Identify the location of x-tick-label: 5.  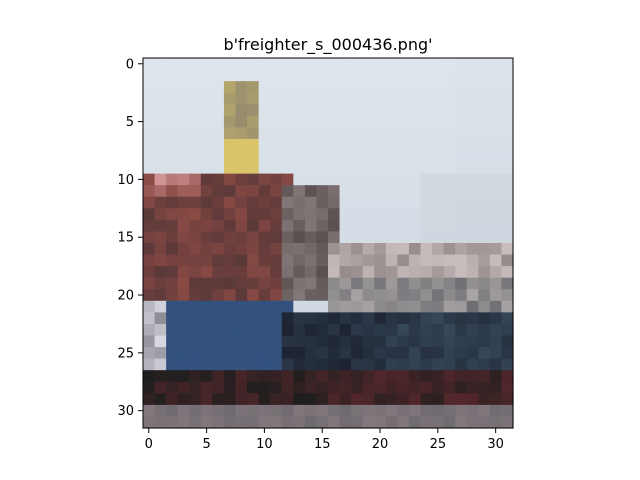
(206, 444).